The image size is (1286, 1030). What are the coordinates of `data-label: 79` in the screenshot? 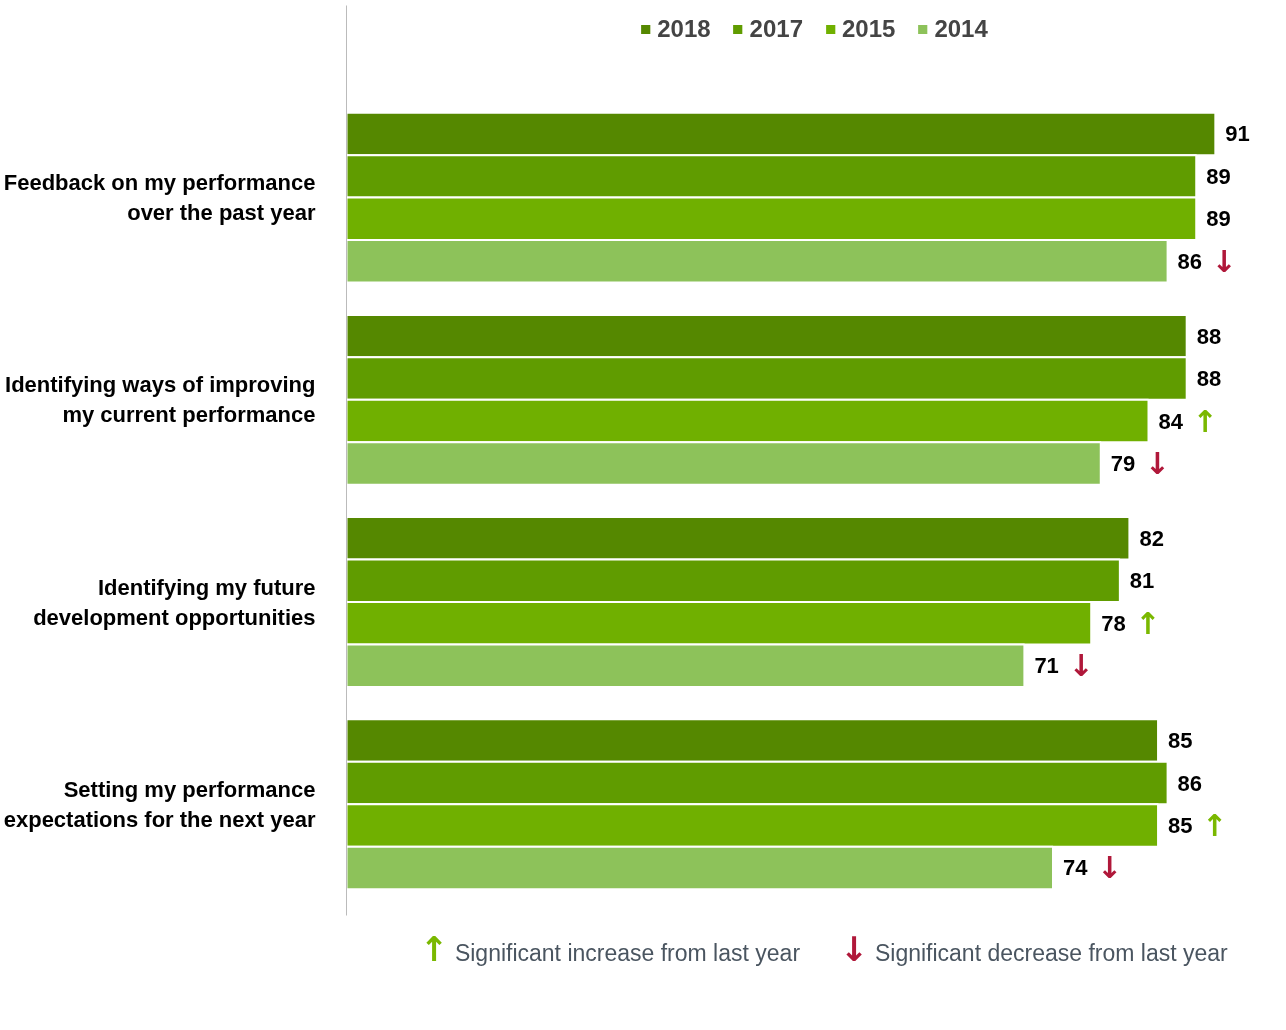 It's located at (1123, 464).